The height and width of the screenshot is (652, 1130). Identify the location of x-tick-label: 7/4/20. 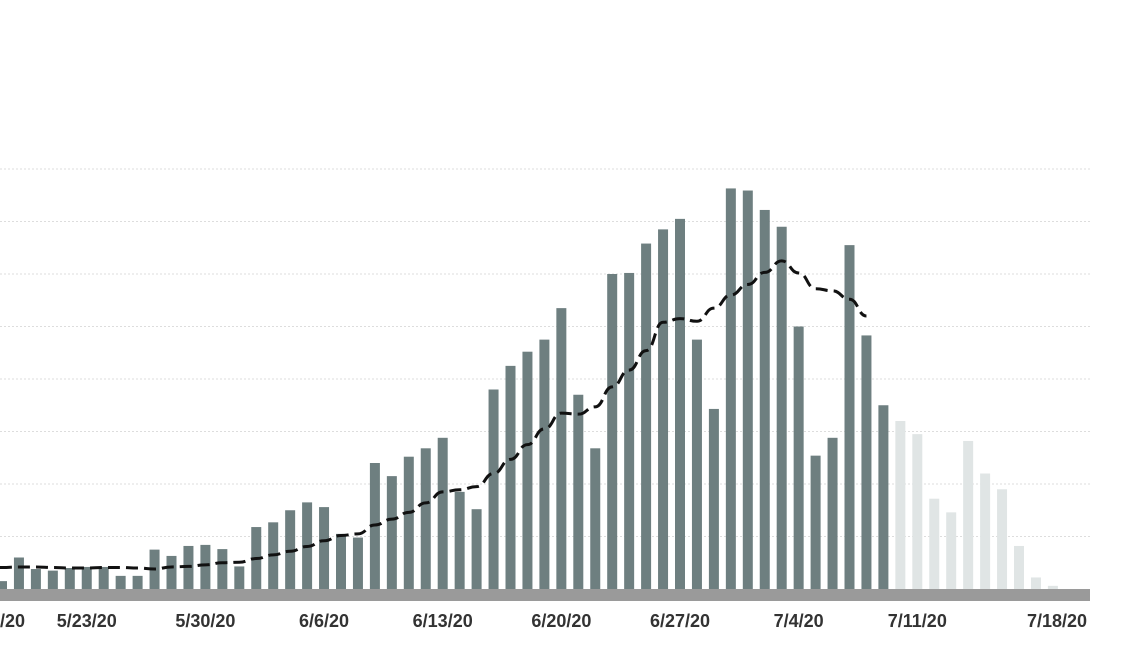
(799, 621).